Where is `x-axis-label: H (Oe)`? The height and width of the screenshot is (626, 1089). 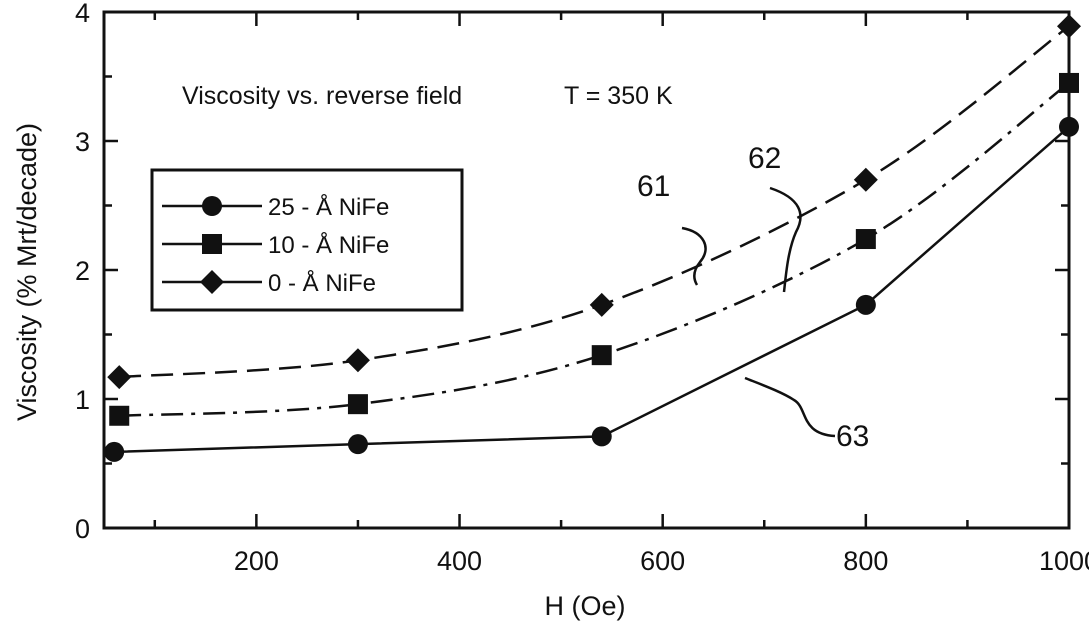
x-axis-label: H (Oe) is located at coordinates (585, 606).